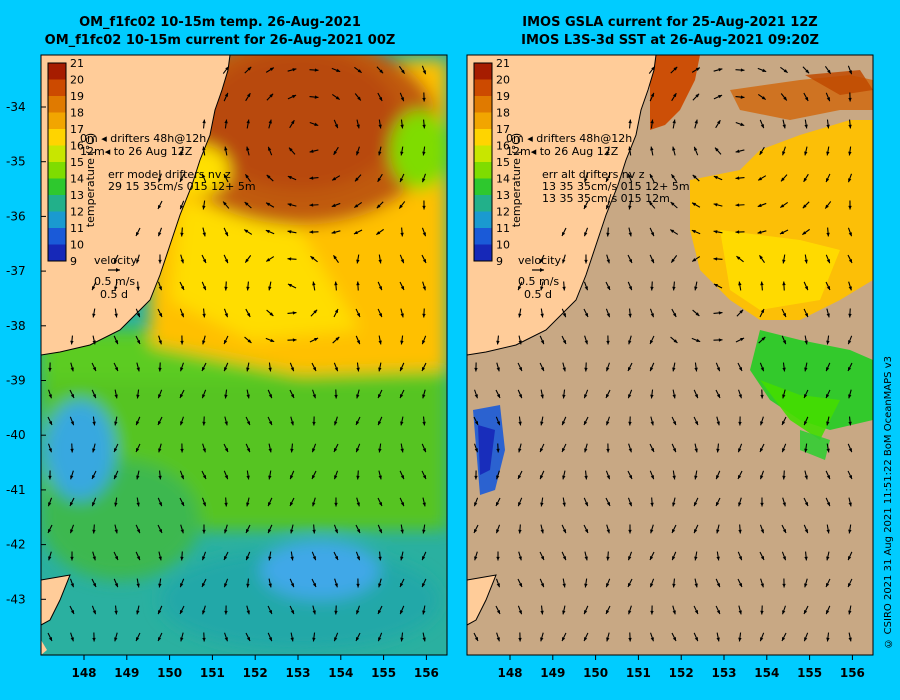  What do you see at coordinates (16, 381) in the screenshot?
I see `y-tick-label: -39` at bounding box center [16, 381].